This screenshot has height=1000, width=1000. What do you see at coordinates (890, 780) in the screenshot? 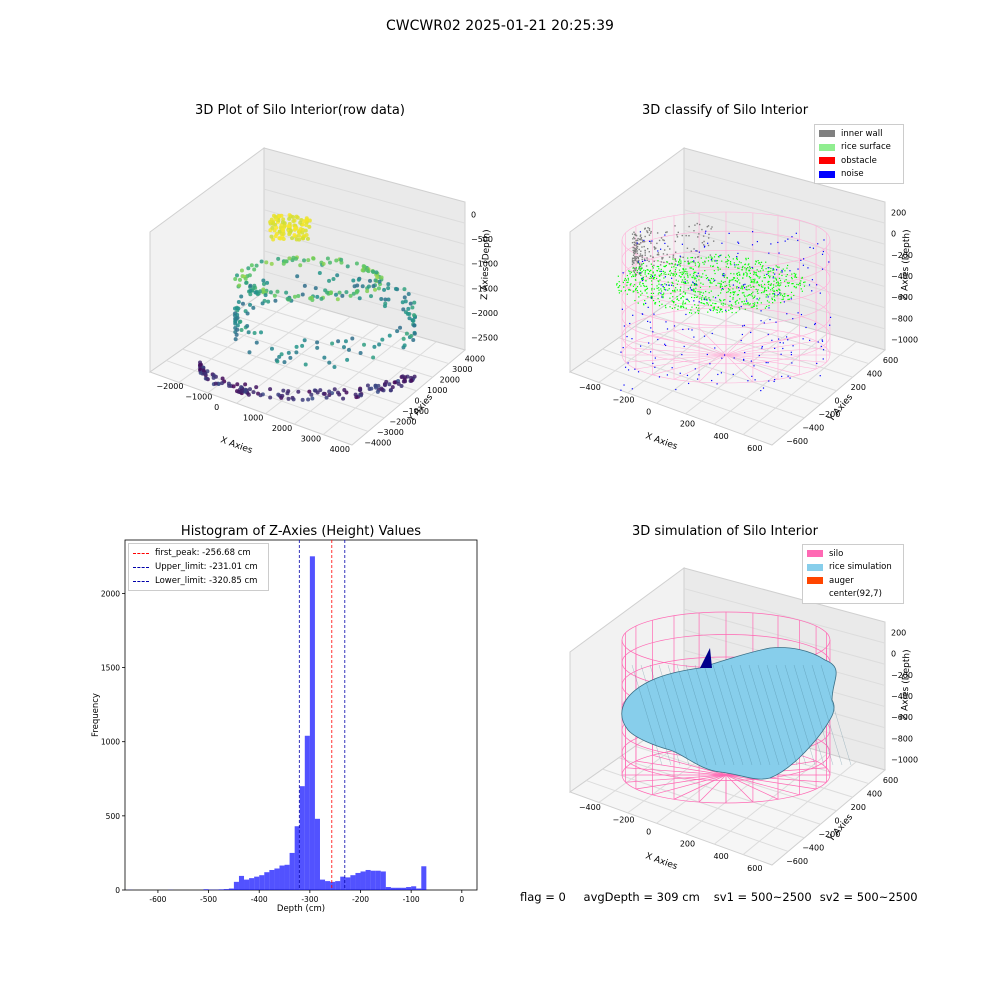
I see `simulation-y-tick: 600` at bounding box center [890, 780].